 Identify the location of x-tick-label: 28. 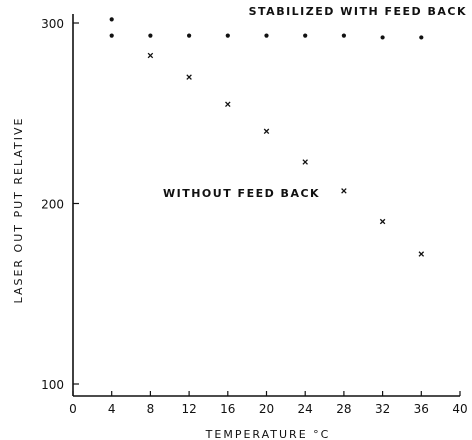
(343, 409).